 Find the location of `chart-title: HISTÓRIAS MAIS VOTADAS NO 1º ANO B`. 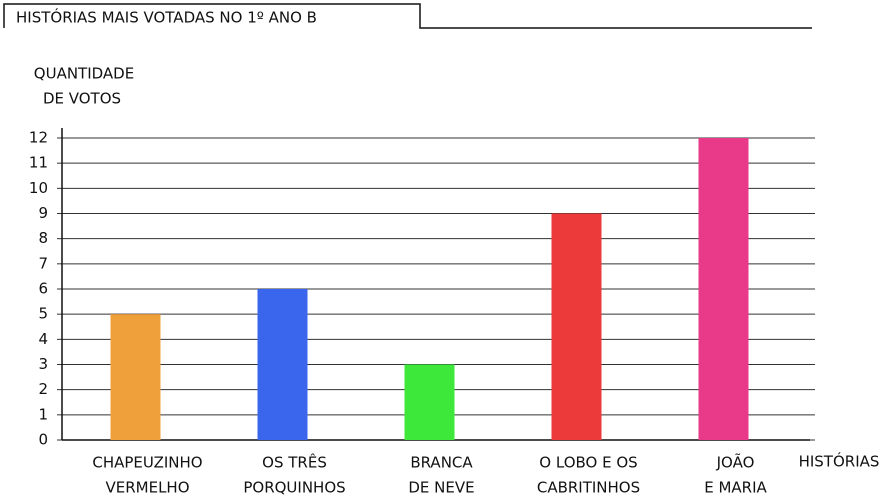

chart-title: HISTÓRIAS MAIS VOTADAS NO 1º ANO B is located at coordinates (166, 17).